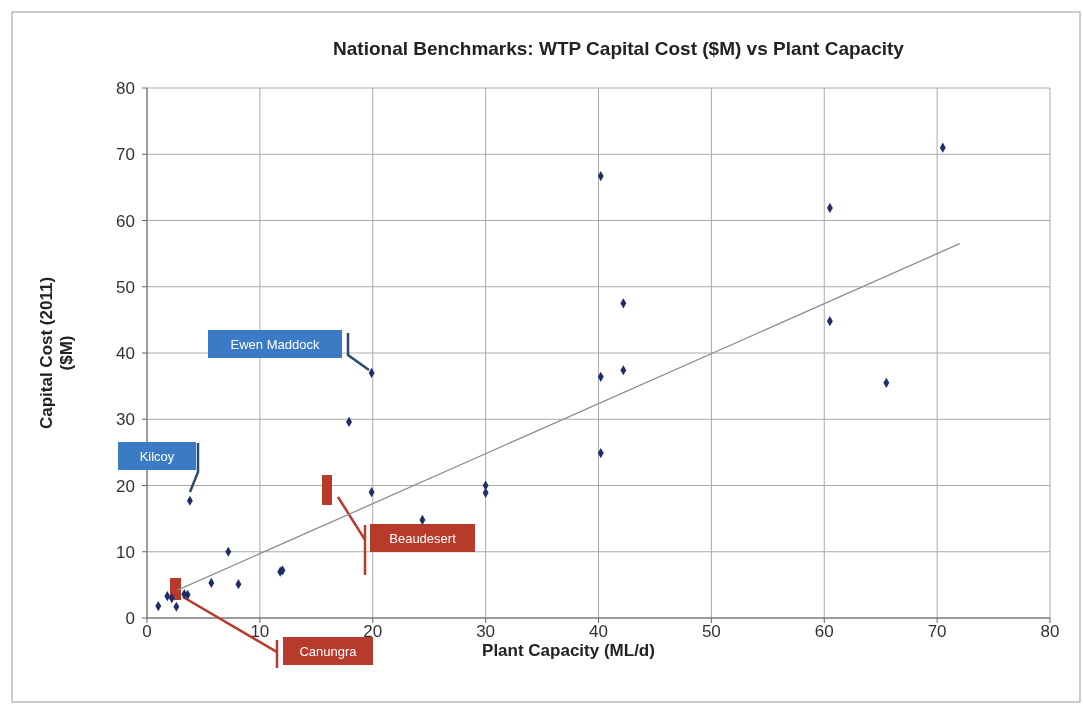  What do you see at coordinates (711, 631) in the screenshot?
I see `x-tick-label: 50` at bounding box center [711, 631].